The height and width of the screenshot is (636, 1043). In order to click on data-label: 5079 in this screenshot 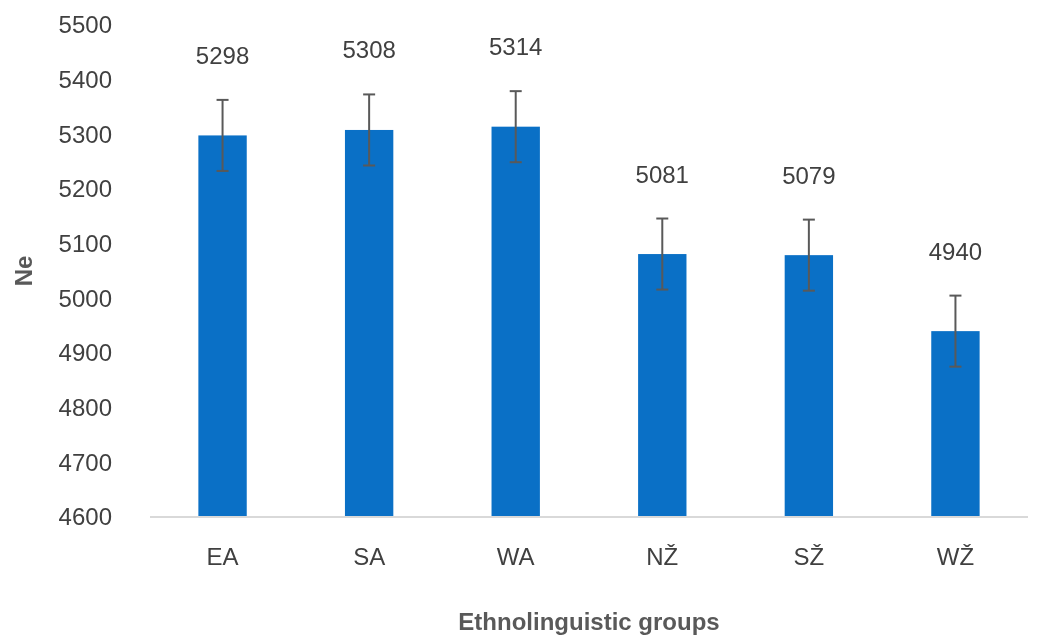, I will do `click(809, 175)`.